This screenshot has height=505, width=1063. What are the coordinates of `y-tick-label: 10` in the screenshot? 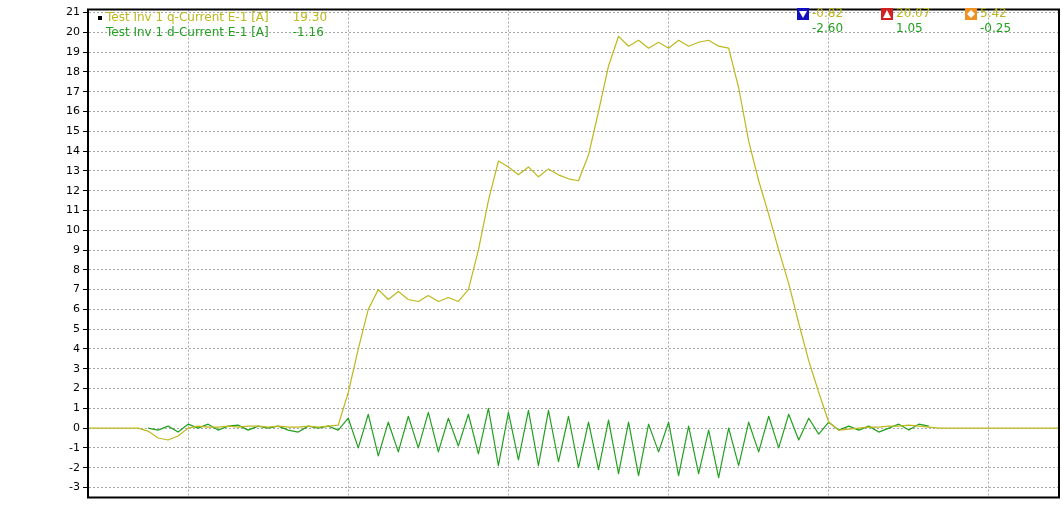 It's located at (73, 230).